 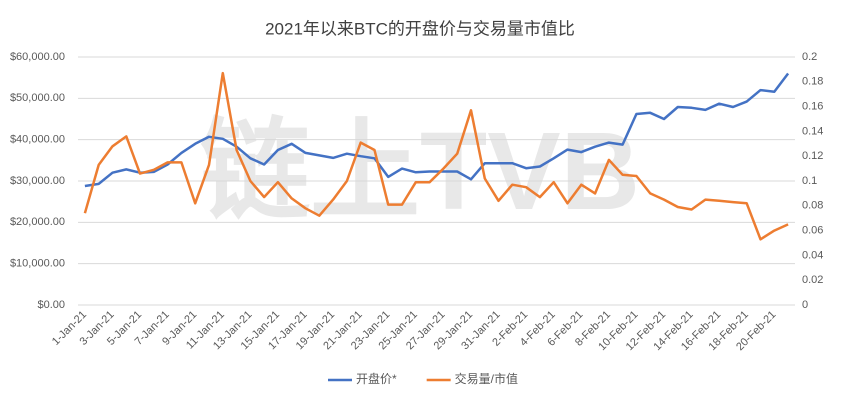 I want to click on y-tick-label: $0.00, so click(x=51, y=305).